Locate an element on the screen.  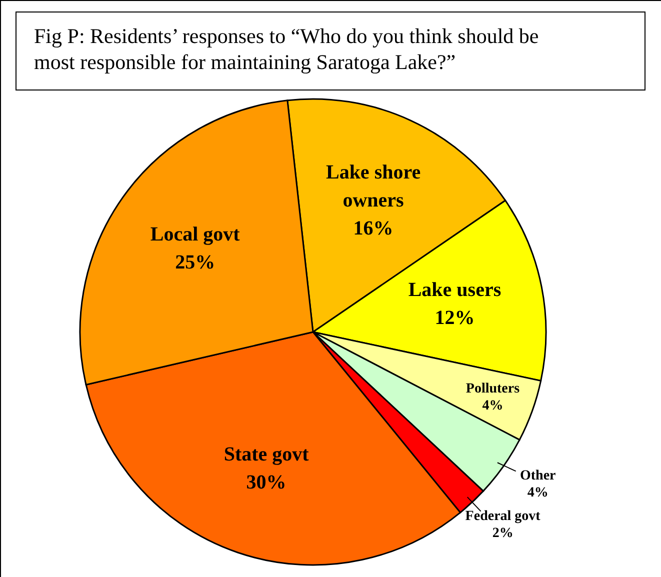
slice-label: State govt is located at coordinates (267, 455).